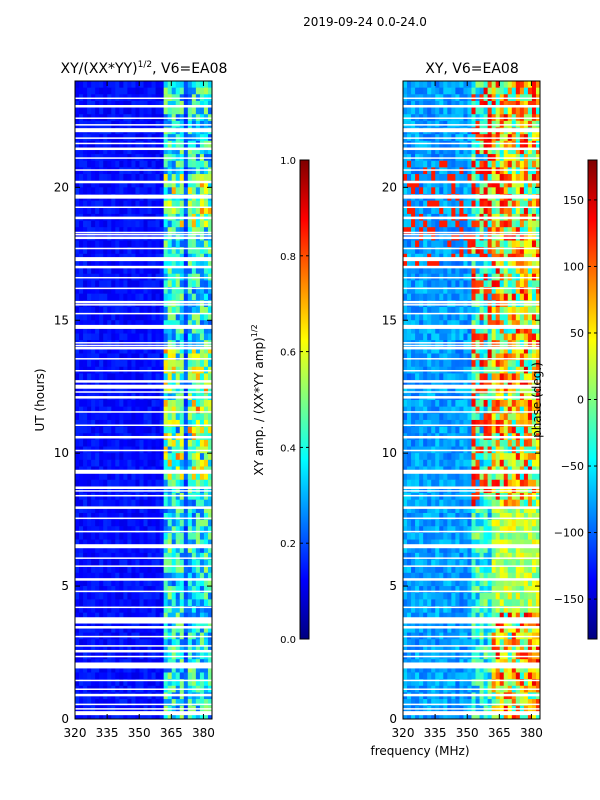 Image resolution: width=600 pixels, height=800 pixels. I want to click on data-gap-line, so click(143, 305).